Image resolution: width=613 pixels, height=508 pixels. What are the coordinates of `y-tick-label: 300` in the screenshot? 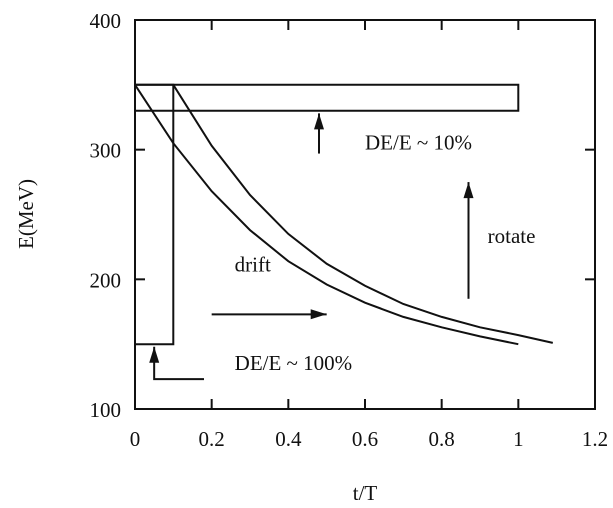 It's located at (106, 151).